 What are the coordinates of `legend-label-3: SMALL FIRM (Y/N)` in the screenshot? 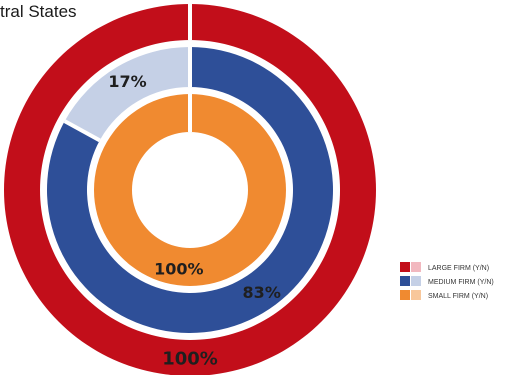 It's located at (458, 296).